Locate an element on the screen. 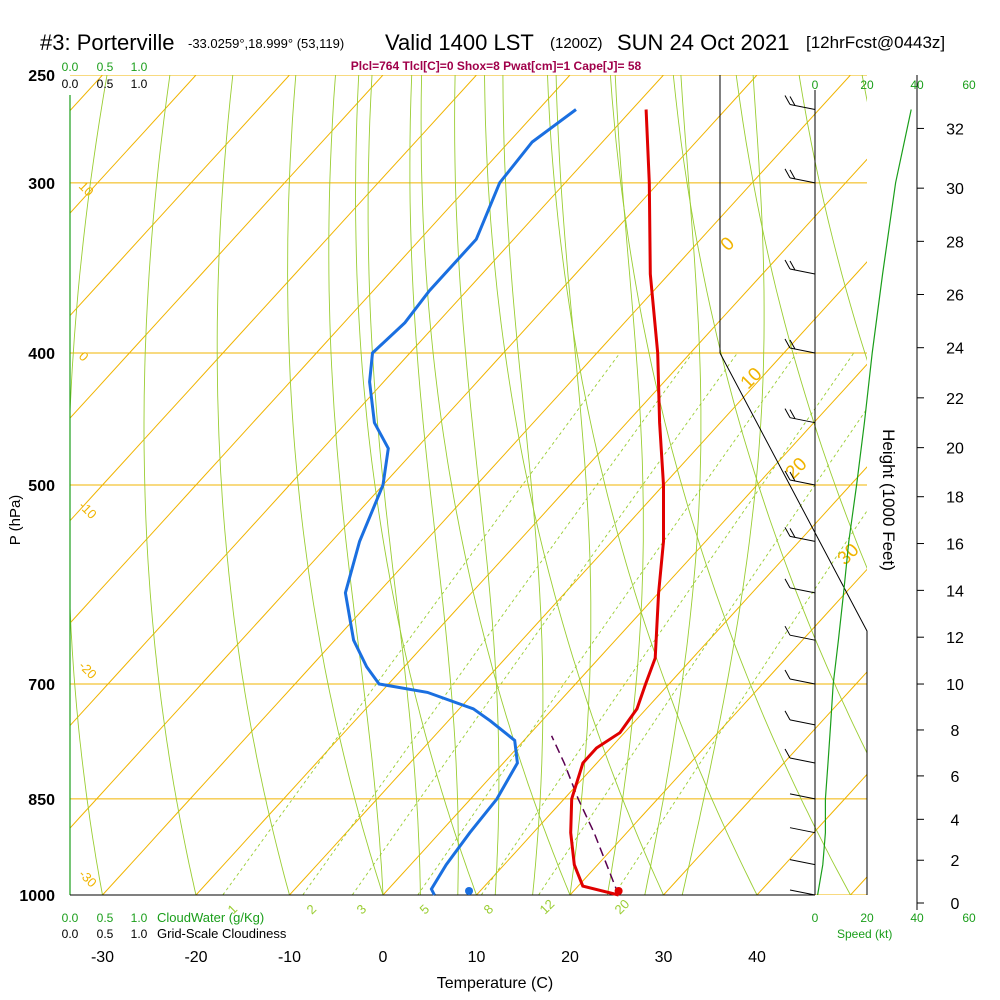  height-tick-label: 28 is located at coordinates (955, 242).